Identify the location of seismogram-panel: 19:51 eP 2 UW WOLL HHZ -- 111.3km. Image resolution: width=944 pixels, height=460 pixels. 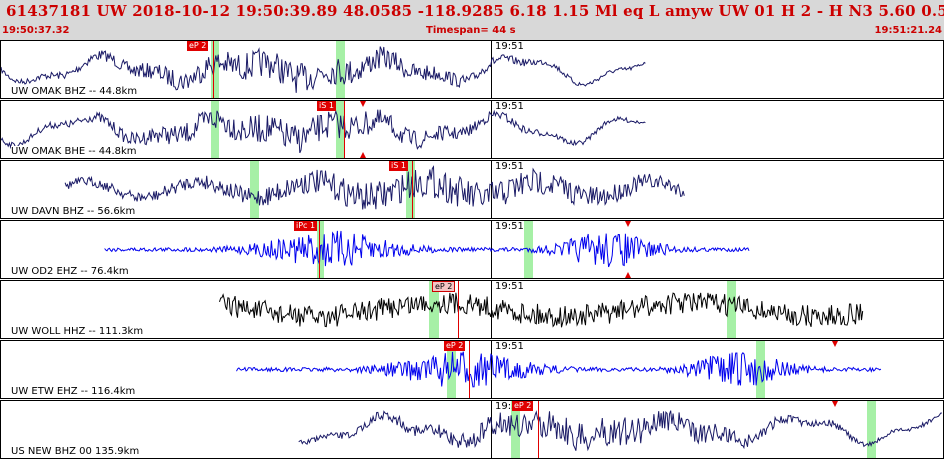
(472, 309).